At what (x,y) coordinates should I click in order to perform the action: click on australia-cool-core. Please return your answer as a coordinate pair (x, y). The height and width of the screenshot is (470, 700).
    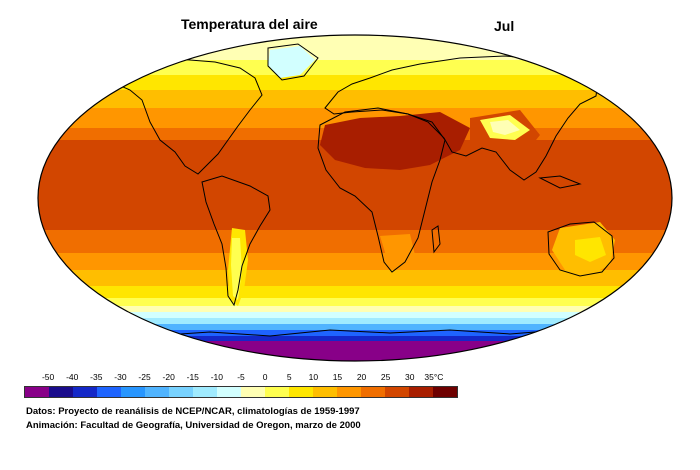
    Looking at the image, I should click on (590, 249).